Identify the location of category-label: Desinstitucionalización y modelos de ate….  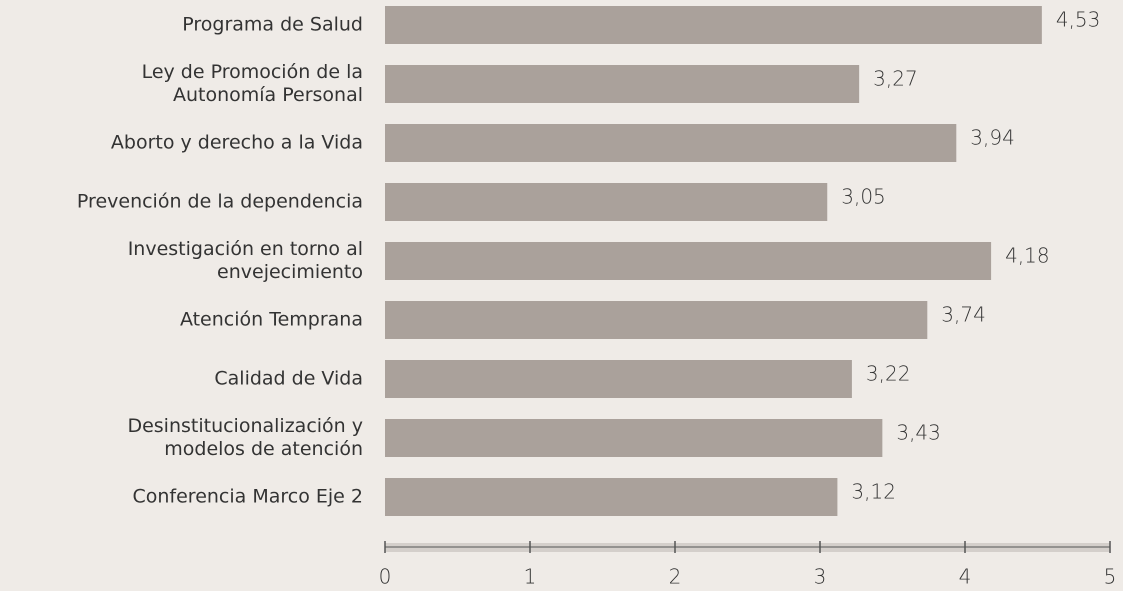
(245, 437).